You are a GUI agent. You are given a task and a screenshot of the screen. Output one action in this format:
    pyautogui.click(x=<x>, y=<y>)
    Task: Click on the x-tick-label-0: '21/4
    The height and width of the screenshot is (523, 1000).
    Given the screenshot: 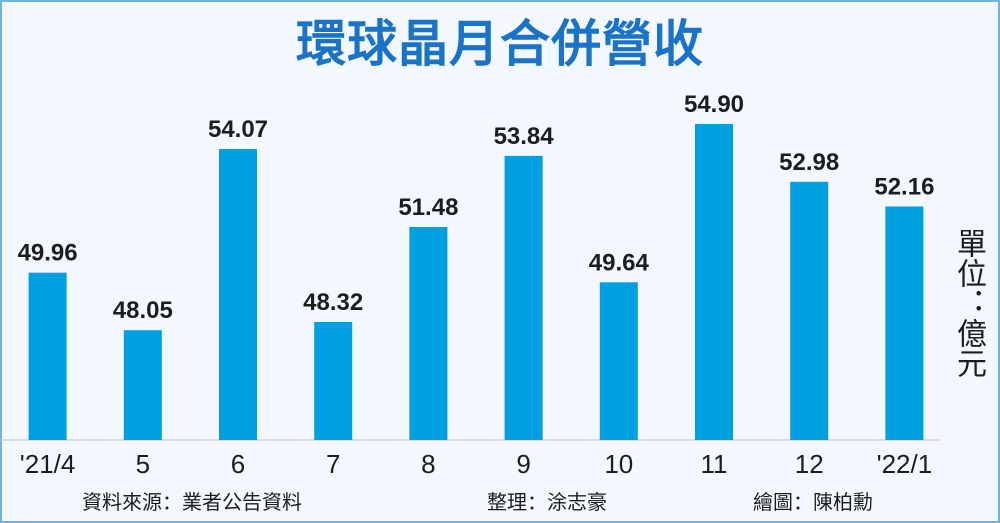 What is the action you would take?
    pyautogui.click(x=48, y=464)
    